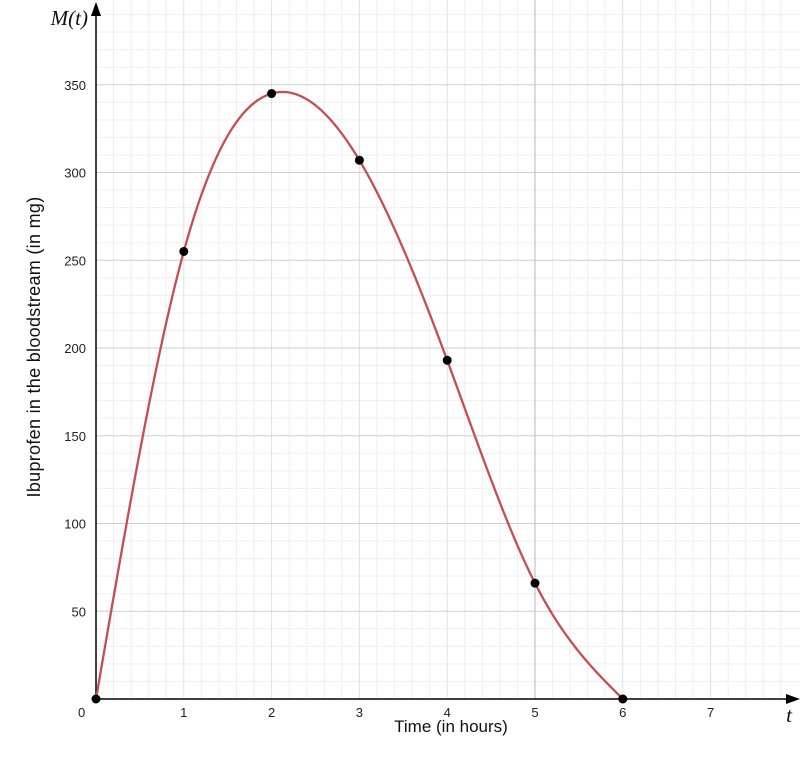 This screenshot has width=800, height=767. Describe the element at coordinates (81, 712) in the screenshot. I see `origin-label: 0` at that location.